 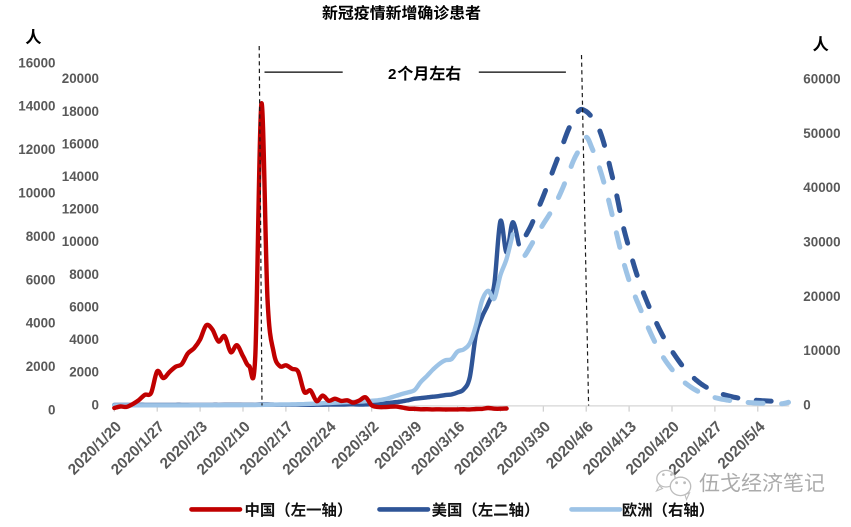 What do you see at coordinates (821, 187) in the screenshot?
I see `svg-text: 40000` at bounding box center [821, 187].